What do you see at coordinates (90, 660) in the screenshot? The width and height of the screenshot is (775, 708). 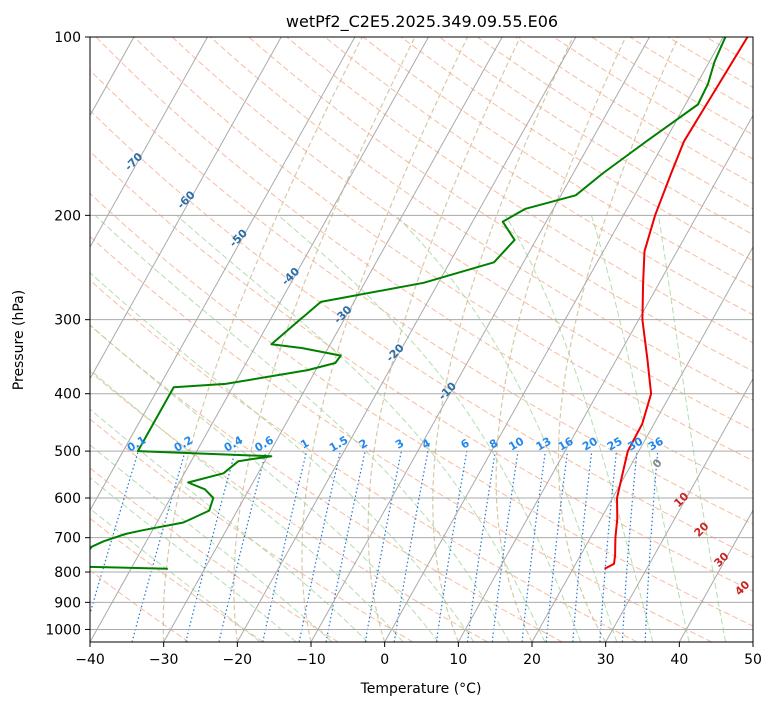 I see `x-tick-label: −40` at bounding box center [90, 660].